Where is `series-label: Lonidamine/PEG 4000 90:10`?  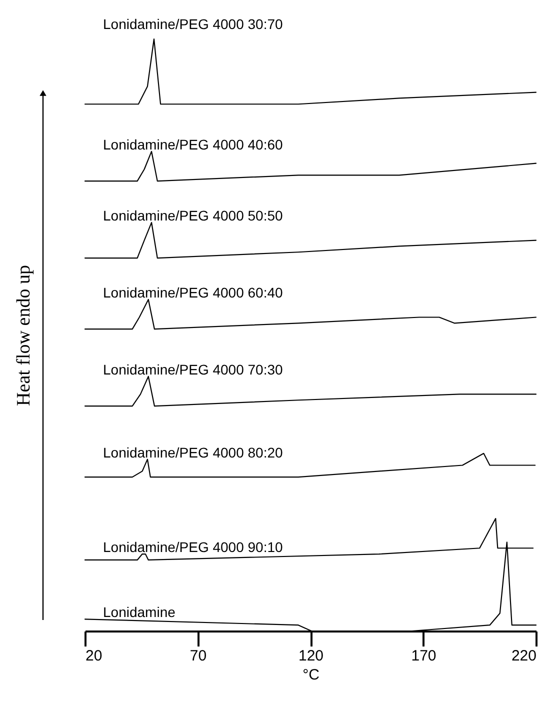 series-label: Lonidamine/PEG 4000 90:10 is located at coordinates (193, 547).